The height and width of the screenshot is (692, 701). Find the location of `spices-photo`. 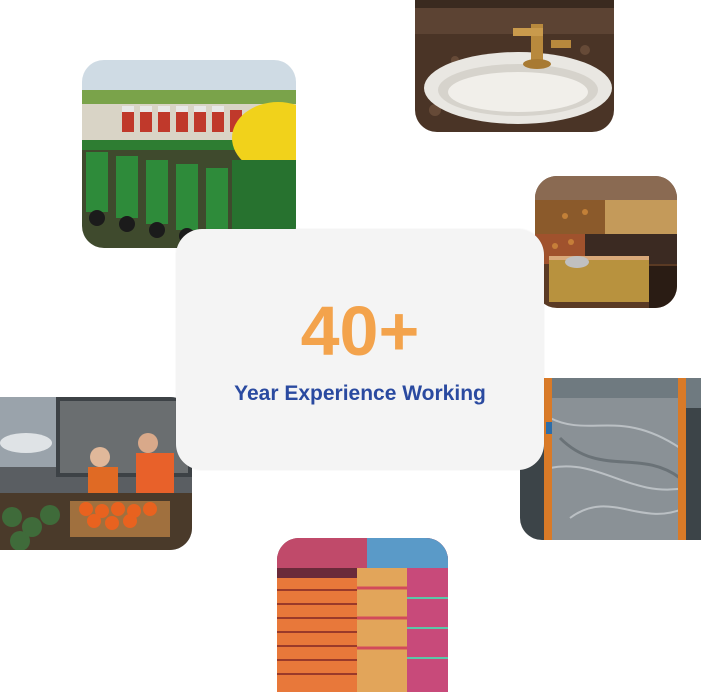

spices-photo is located at coordinates (606, 242).